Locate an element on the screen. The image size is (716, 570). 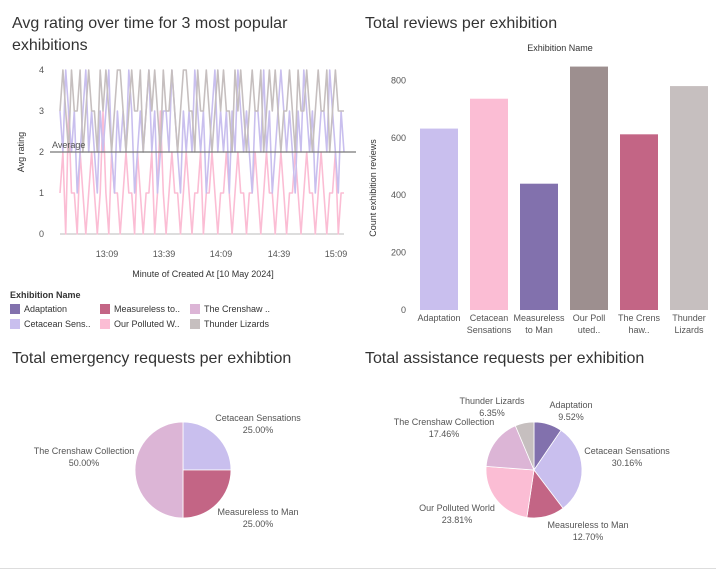
pie-slice-measureless-to-man is located at coordinates (207, 494).